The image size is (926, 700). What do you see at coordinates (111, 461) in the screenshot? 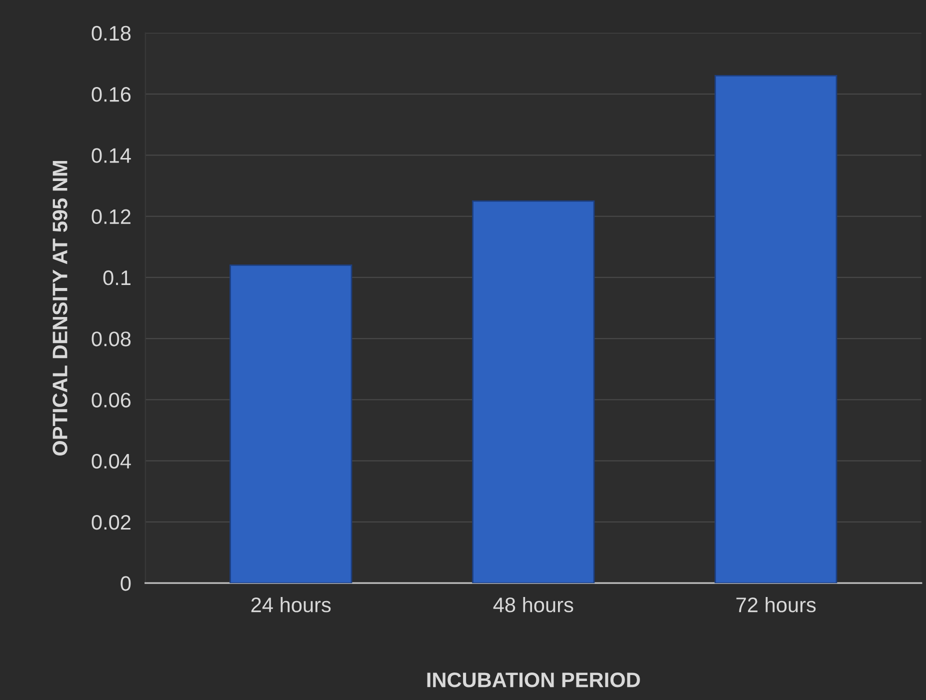
I see `y-tick-label: 0.04` at bounding box center [111, 461].